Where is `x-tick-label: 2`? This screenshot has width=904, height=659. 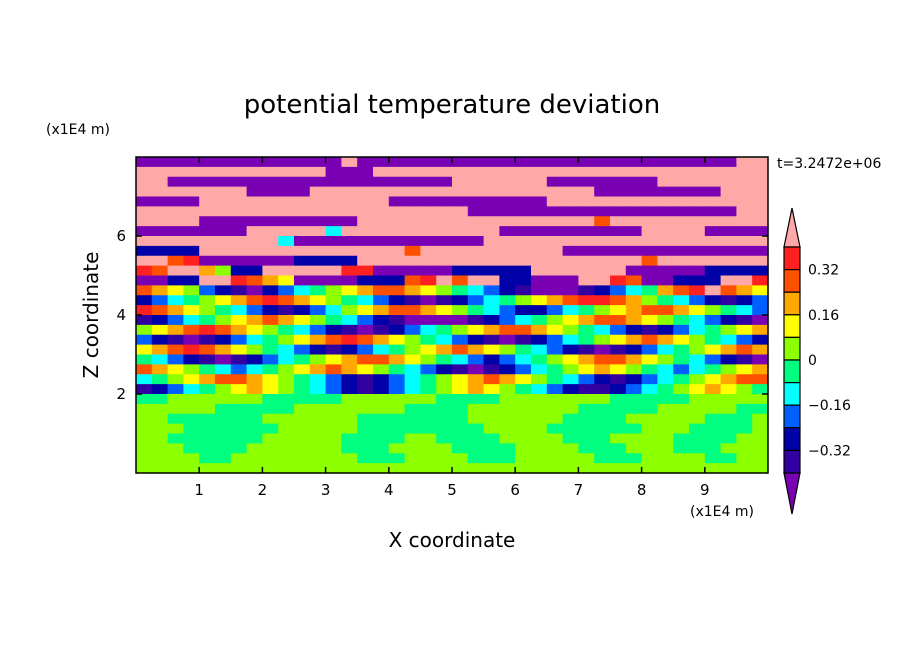 x-tick-label: 2 is located at coordinates (263, 490).